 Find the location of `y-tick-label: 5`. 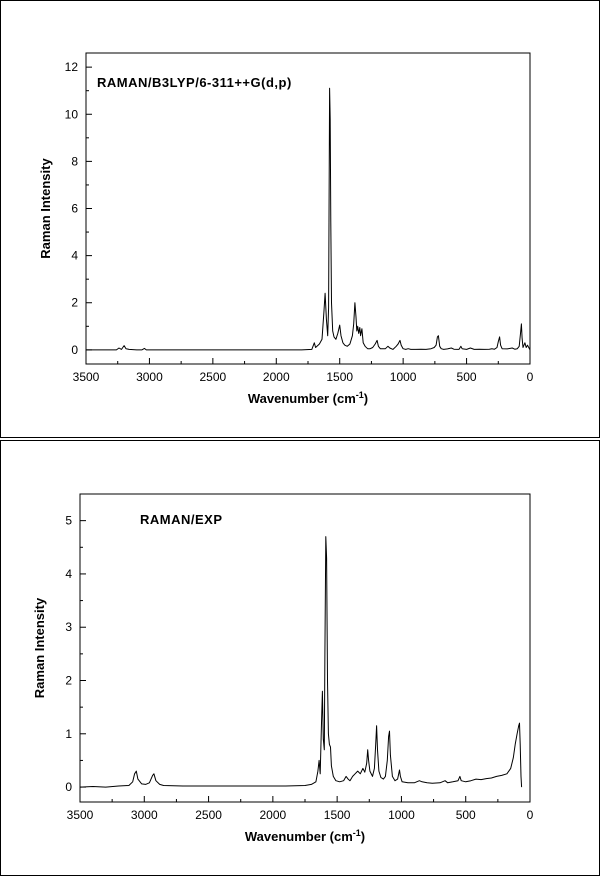

y-tick-label: 5 is located at coordinates (68, 521).